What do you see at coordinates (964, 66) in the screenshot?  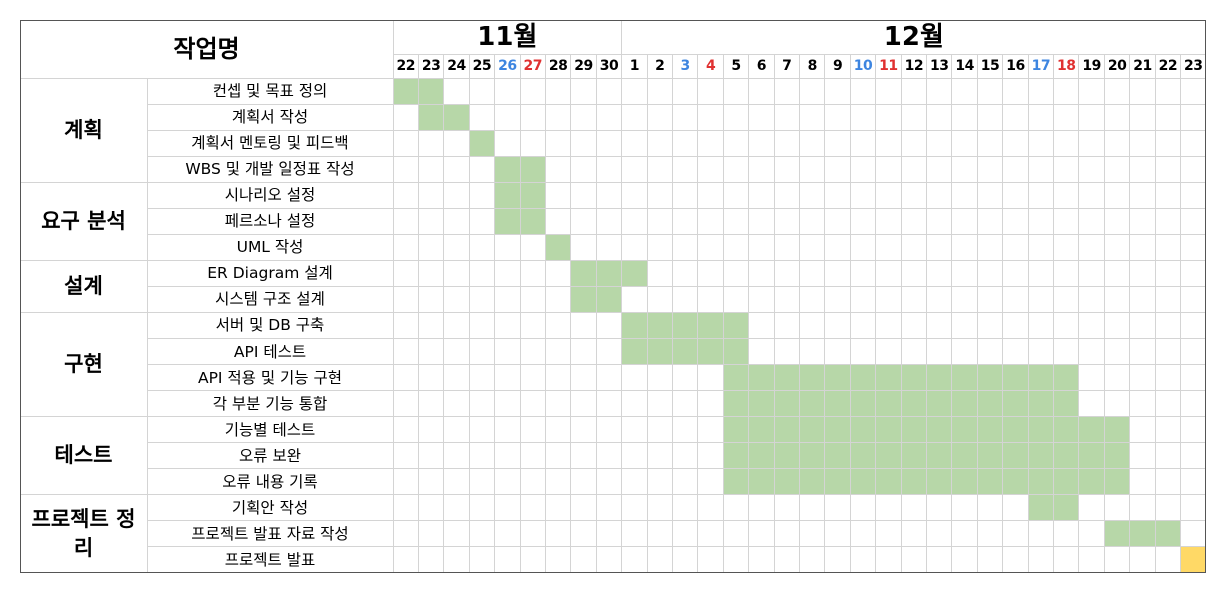 I see `day-label: 14` at bounding box center [964, 66].